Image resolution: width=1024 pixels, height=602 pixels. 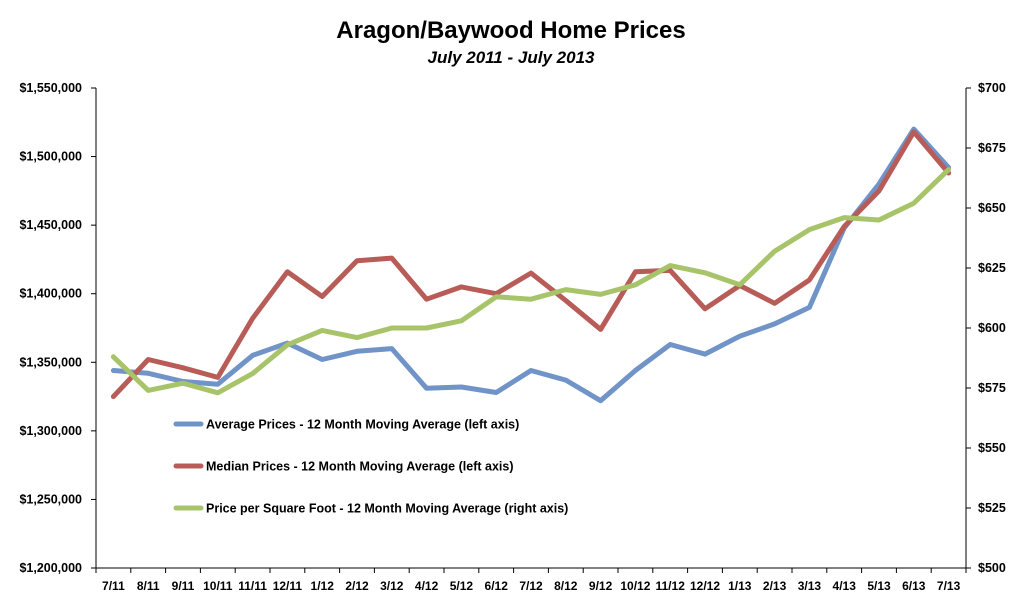 What do you see at coordinates (992, 148) in the screenshot?
I see `right-tick-label: $675` at bounding box center [992, 148].